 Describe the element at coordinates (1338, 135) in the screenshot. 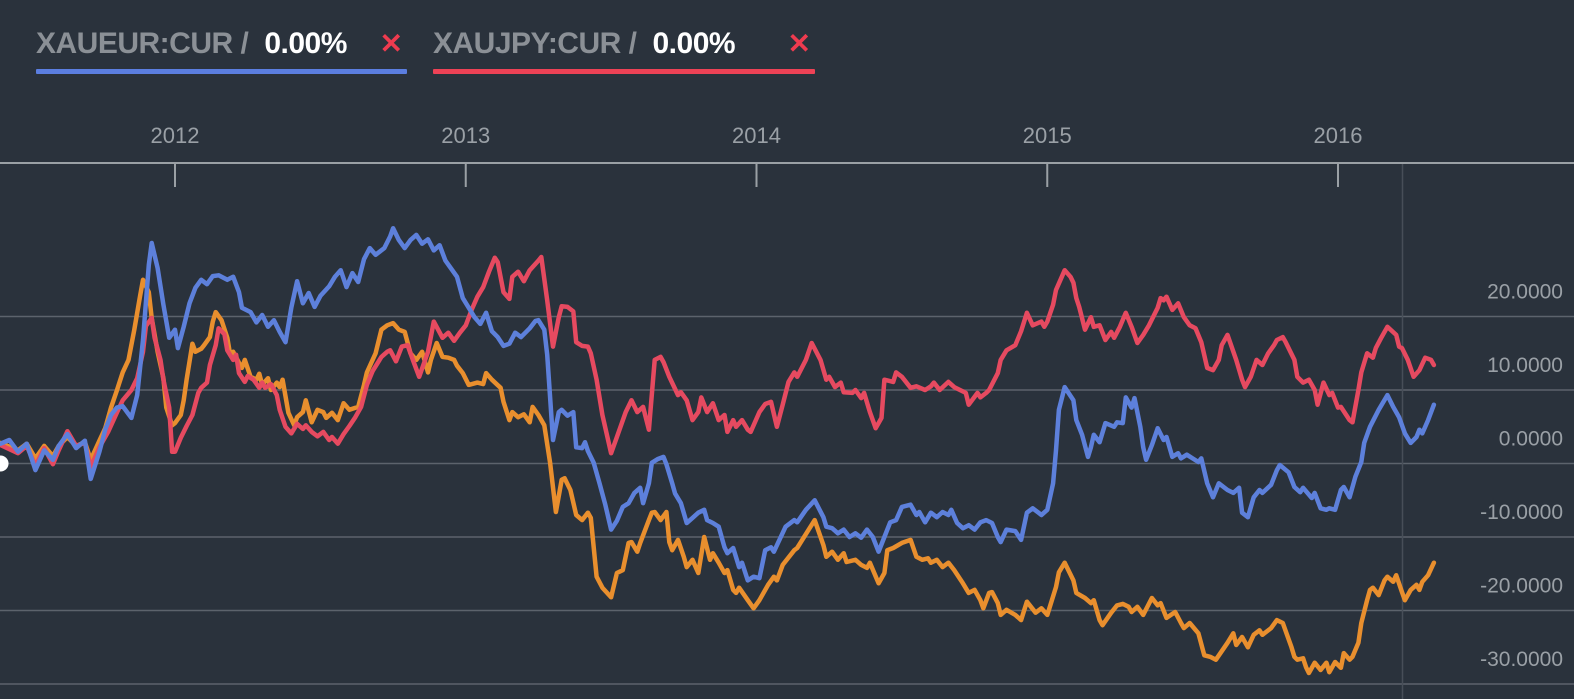

I see `svg-text: 2016` at that location.